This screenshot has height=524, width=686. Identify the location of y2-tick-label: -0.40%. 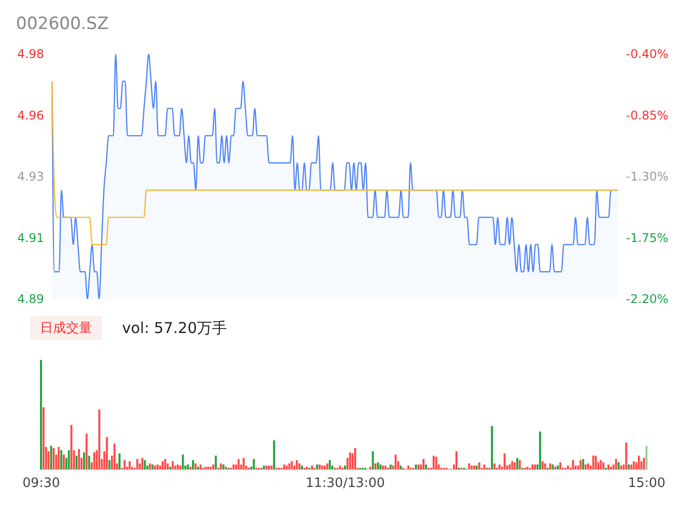
(647, 54).